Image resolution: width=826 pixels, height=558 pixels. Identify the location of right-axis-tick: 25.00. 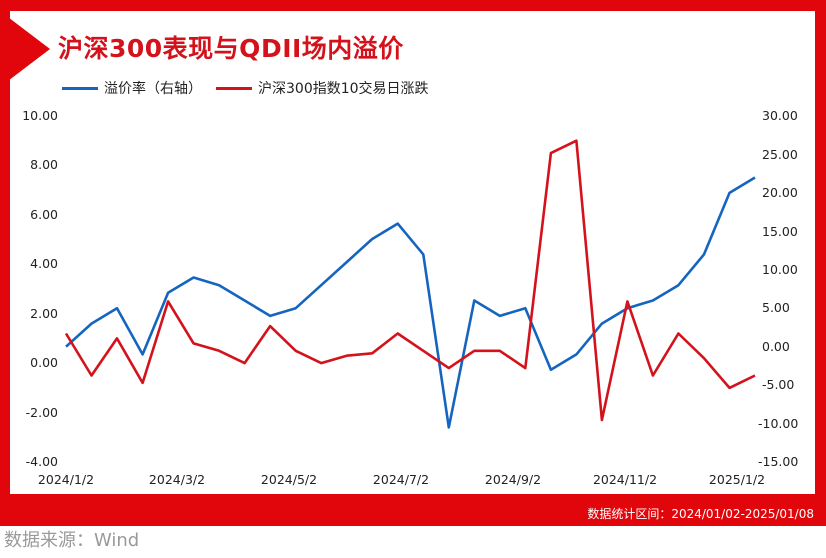
(780, 154).